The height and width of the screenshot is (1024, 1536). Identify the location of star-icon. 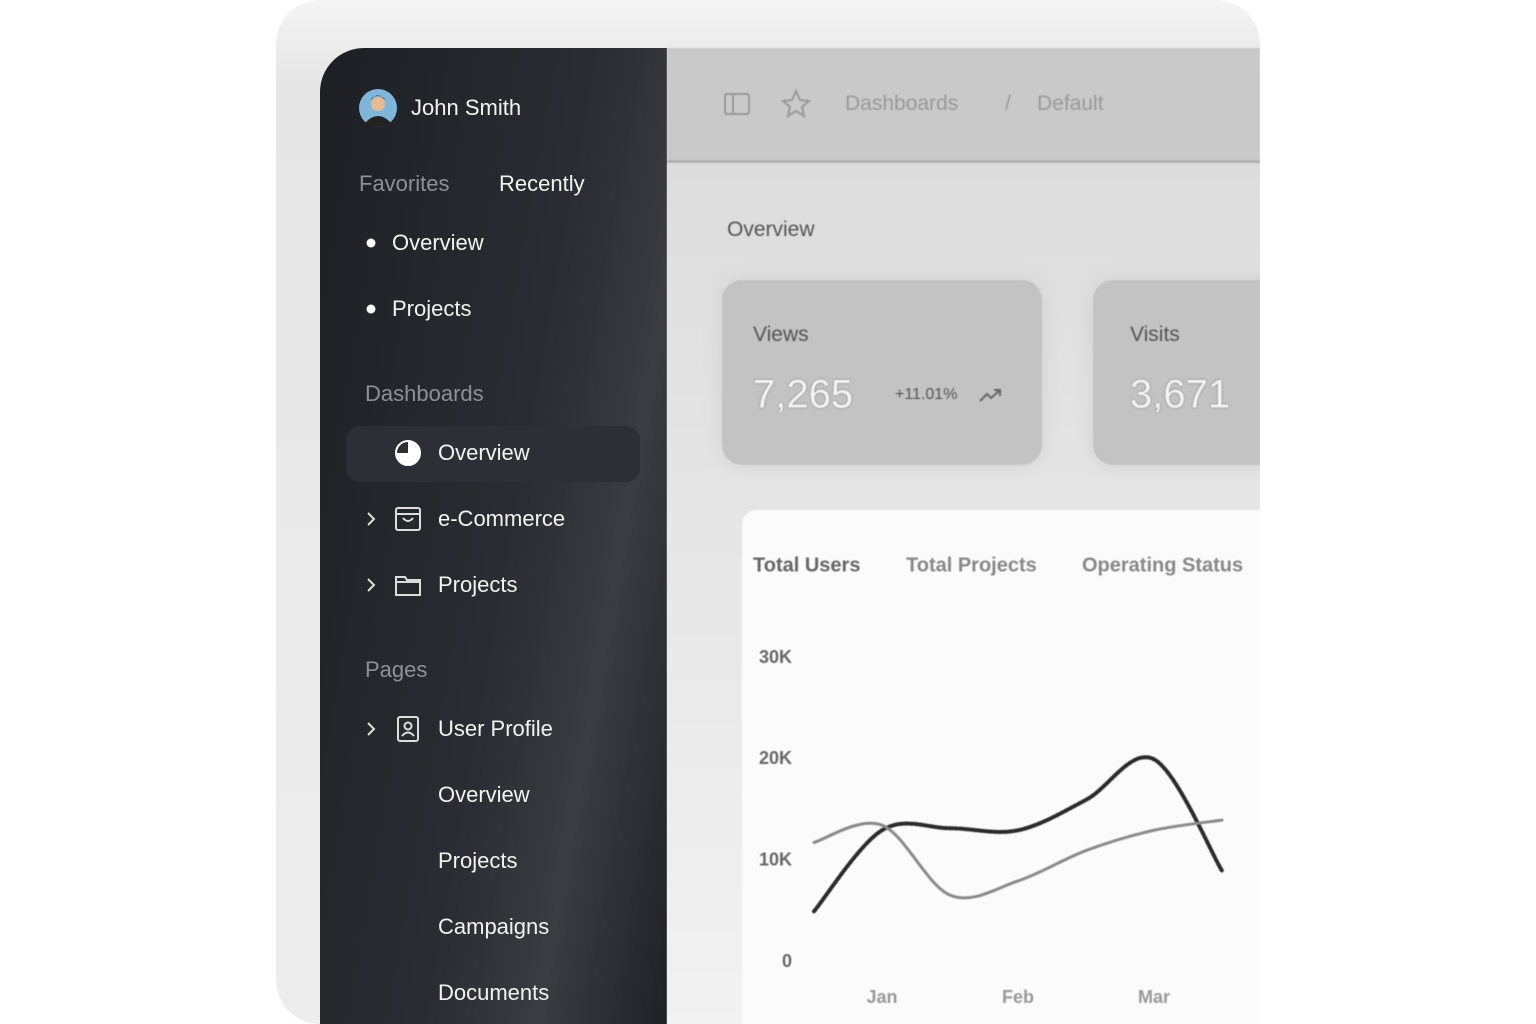
(796, 104).